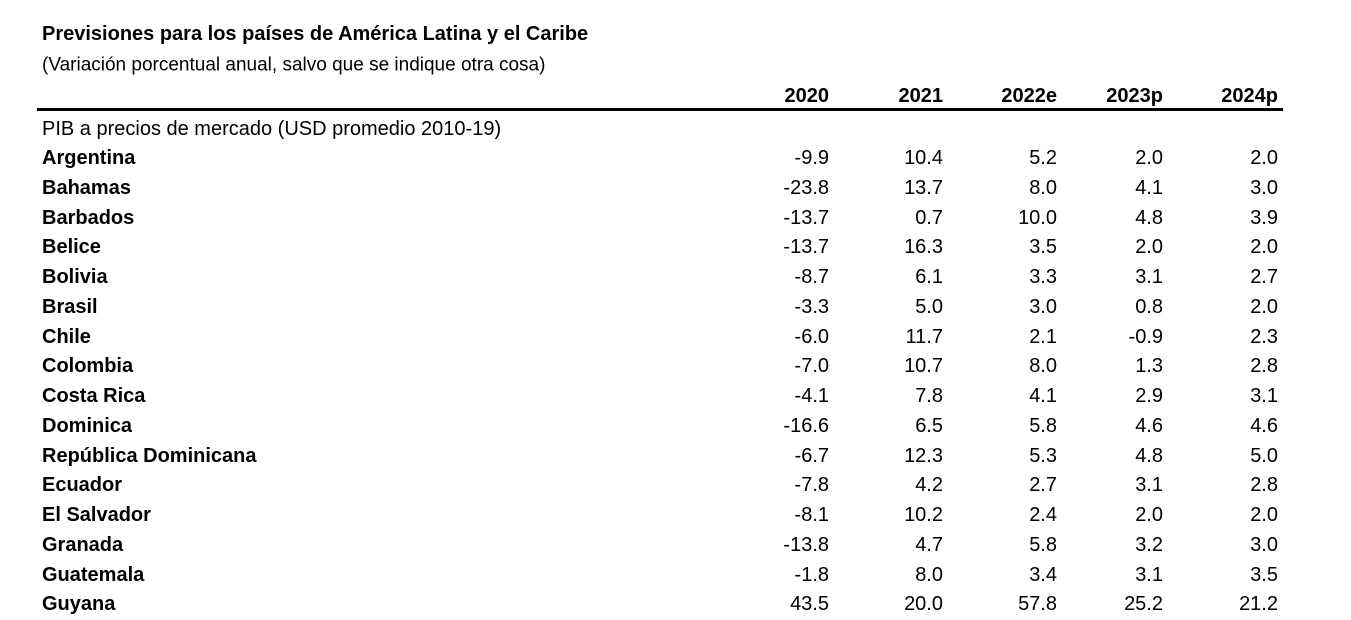 The width and height of the screenshot is (1351, 620). What do you see at coordinates (929, 396) in the screenshot?
I see `cell: 7.8` at bounding box center [929, 396].